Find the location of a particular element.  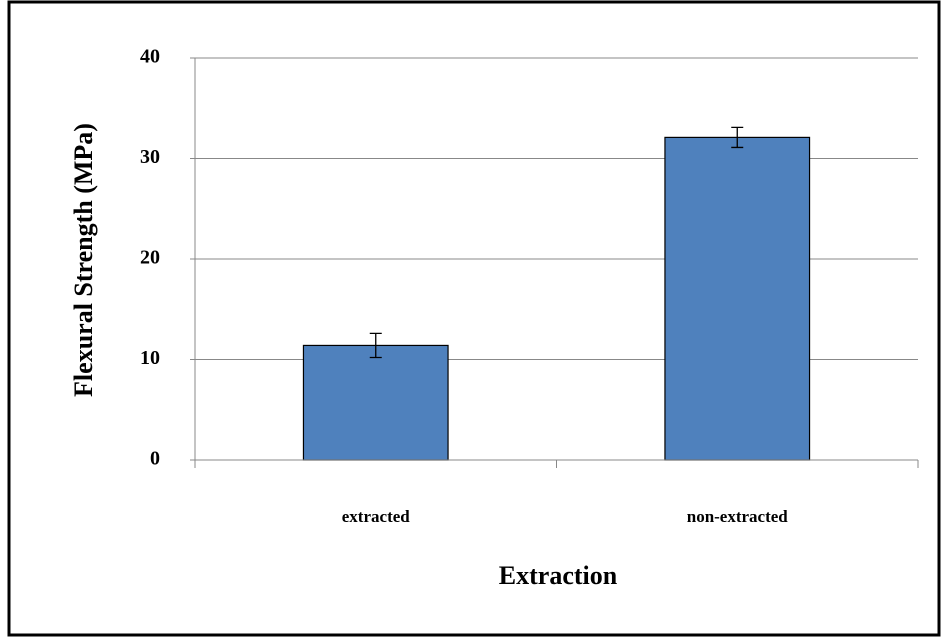

x-tick-label: non-extracted is located at coordinates (738, 516).